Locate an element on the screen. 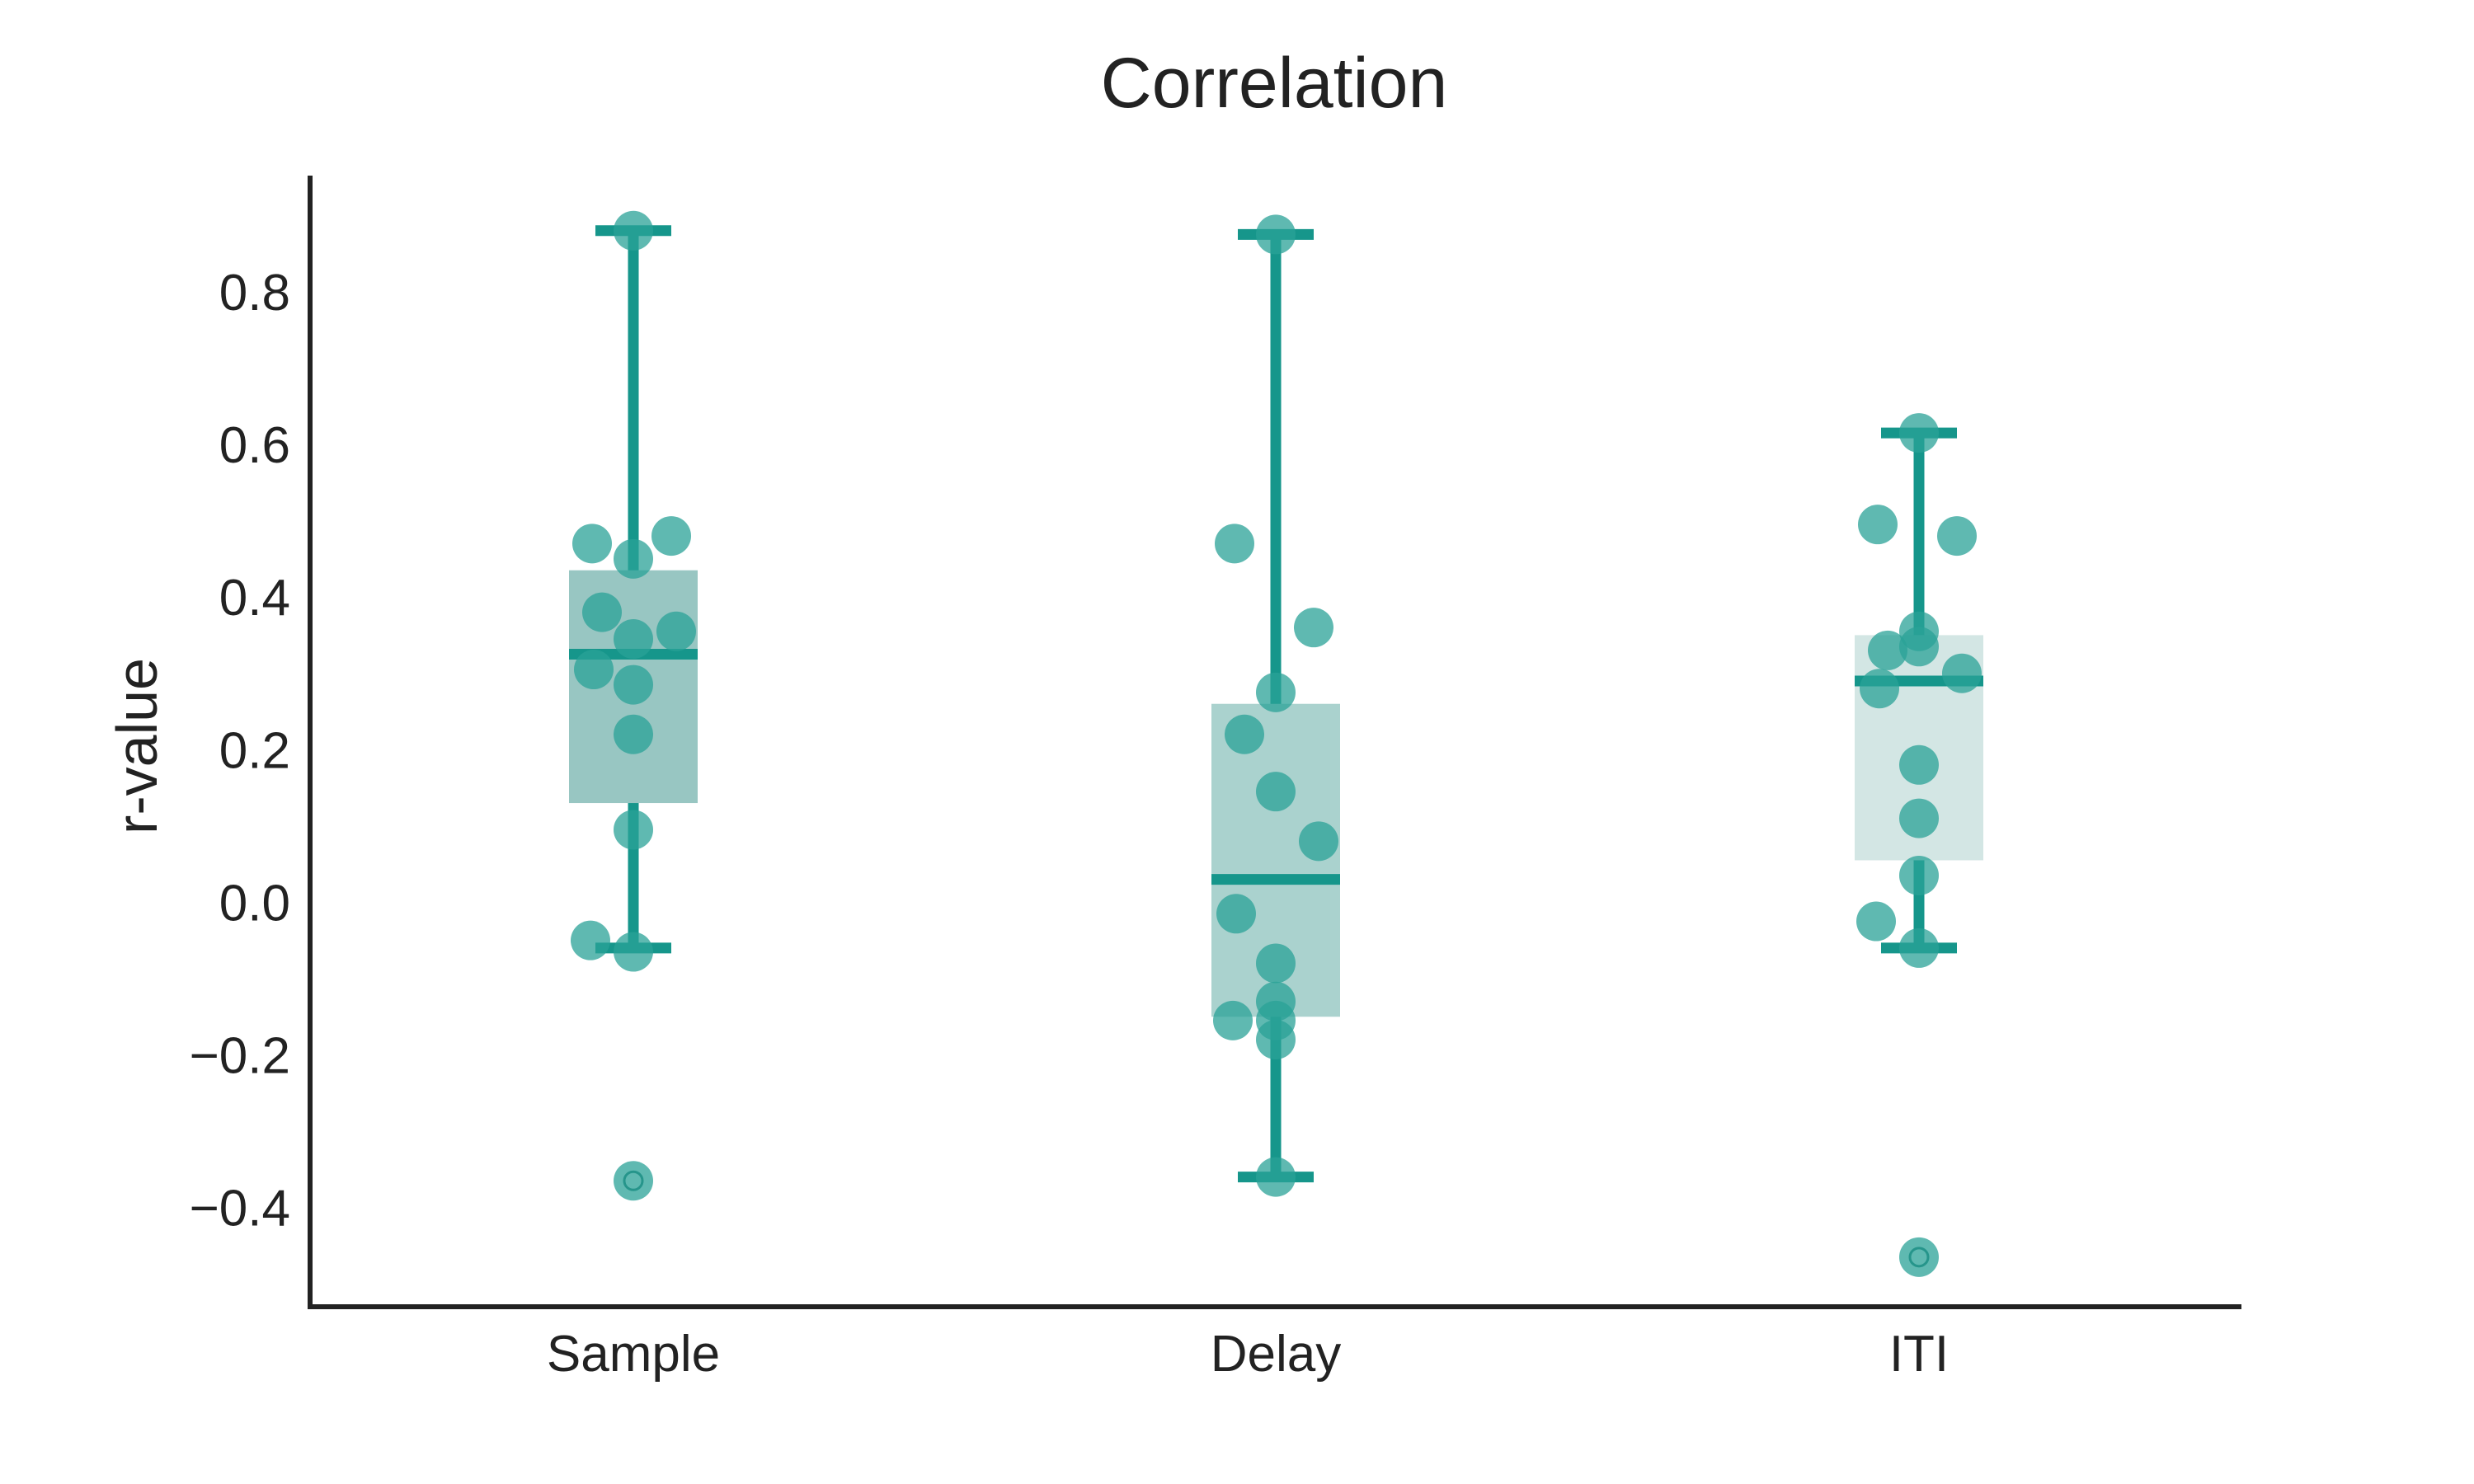 The height and width of the screenshot is (1484, 2474). x-tick-label-sample: Sample is located at coordinates (633, 1354).